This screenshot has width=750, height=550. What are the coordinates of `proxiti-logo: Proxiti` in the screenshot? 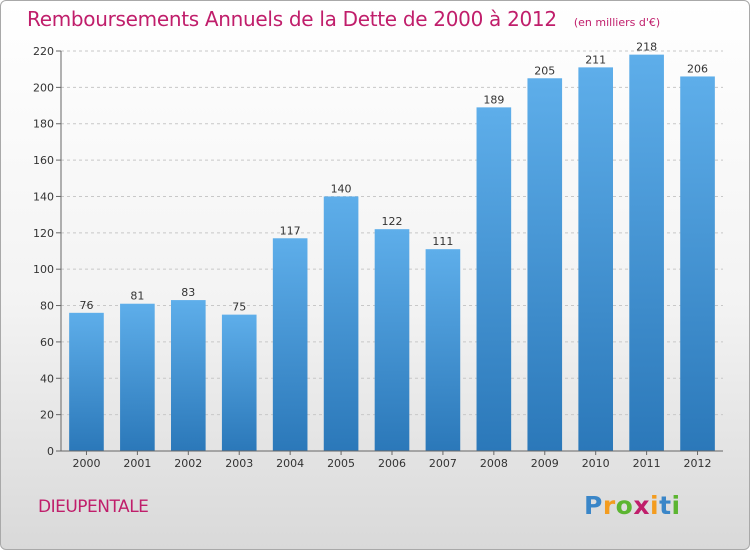 It's located at (632, 505).